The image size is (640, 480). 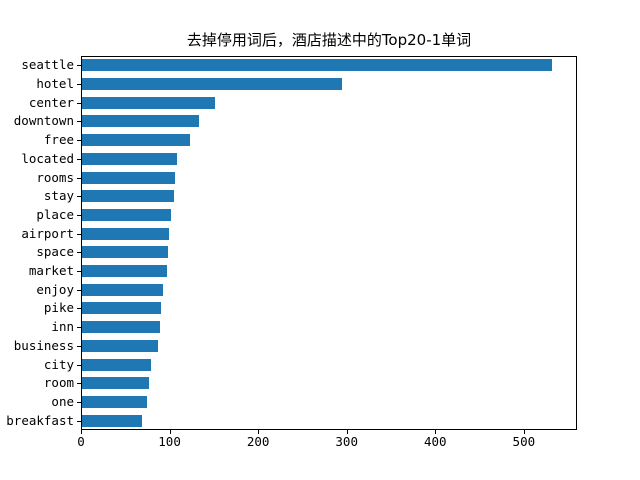 What do you see at coordinates (317, 65) in the screenshot?
I see `bar-seattle` at bounding box center [317, 65].